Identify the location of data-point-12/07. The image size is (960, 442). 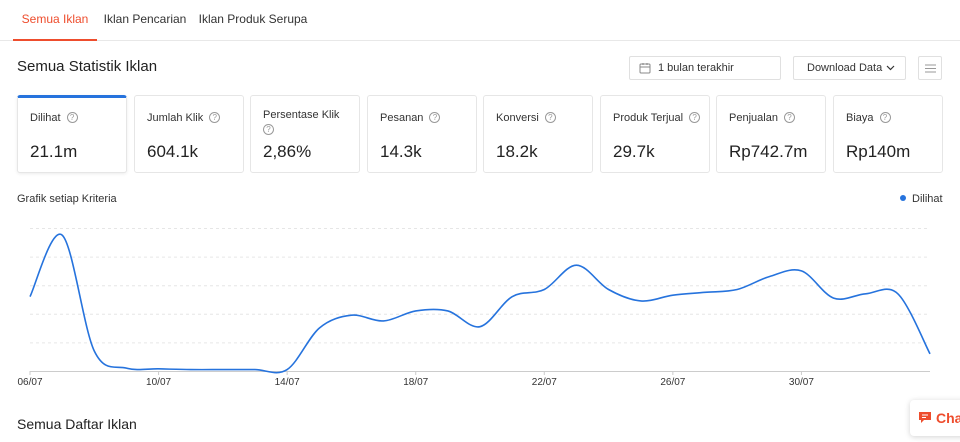
(223, 370).